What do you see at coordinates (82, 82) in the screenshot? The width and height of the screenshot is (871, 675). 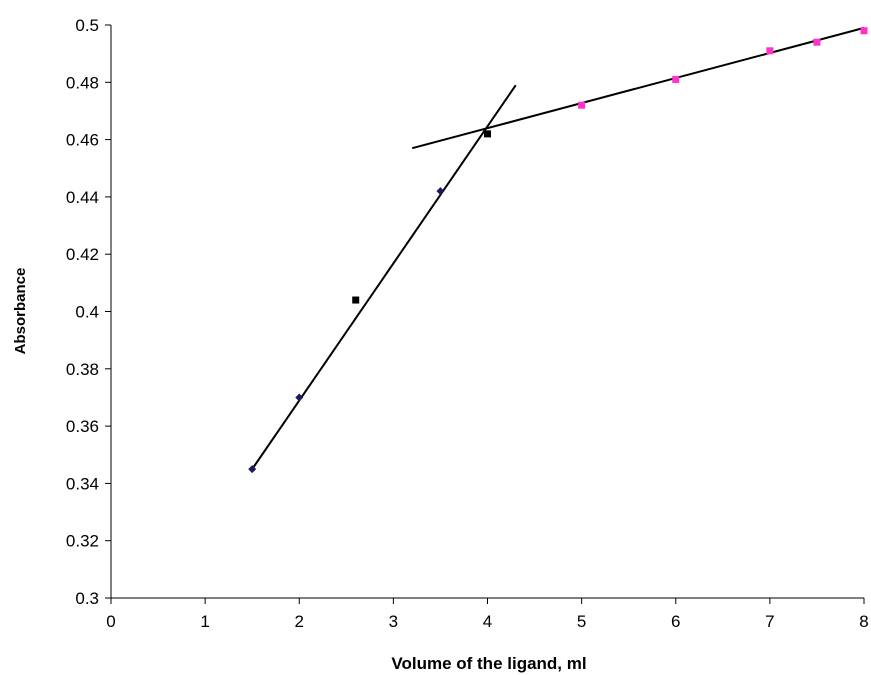 I see `y-tick-label: 0.48` at bounding box center [82, 82].